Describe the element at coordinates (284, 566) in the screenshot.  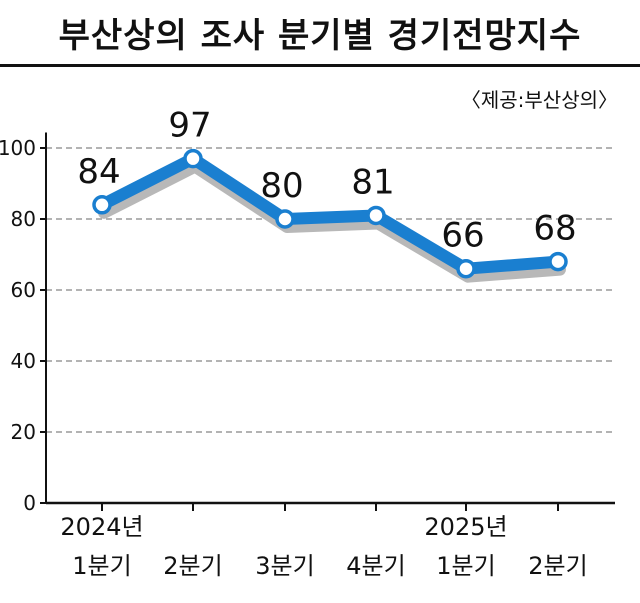
I see `x-tick-label: 3분기` at that location.